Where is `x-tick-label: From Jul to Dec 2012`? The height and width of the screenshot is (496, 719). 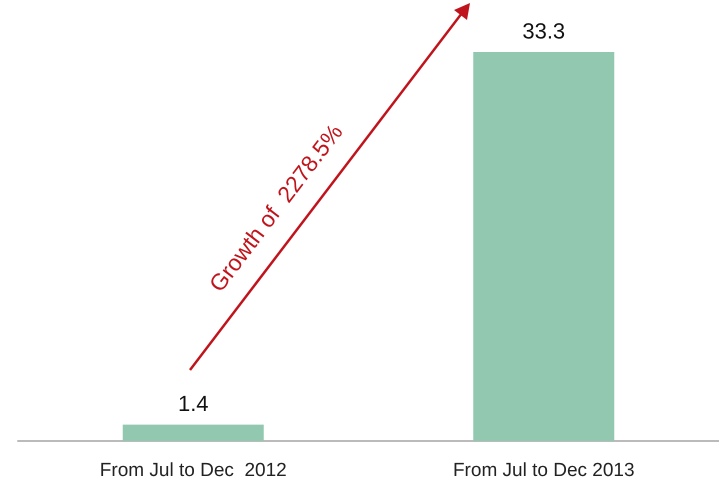 x-tick-label: From Jul to Dec 2012 is located at coordinates (193, 470).